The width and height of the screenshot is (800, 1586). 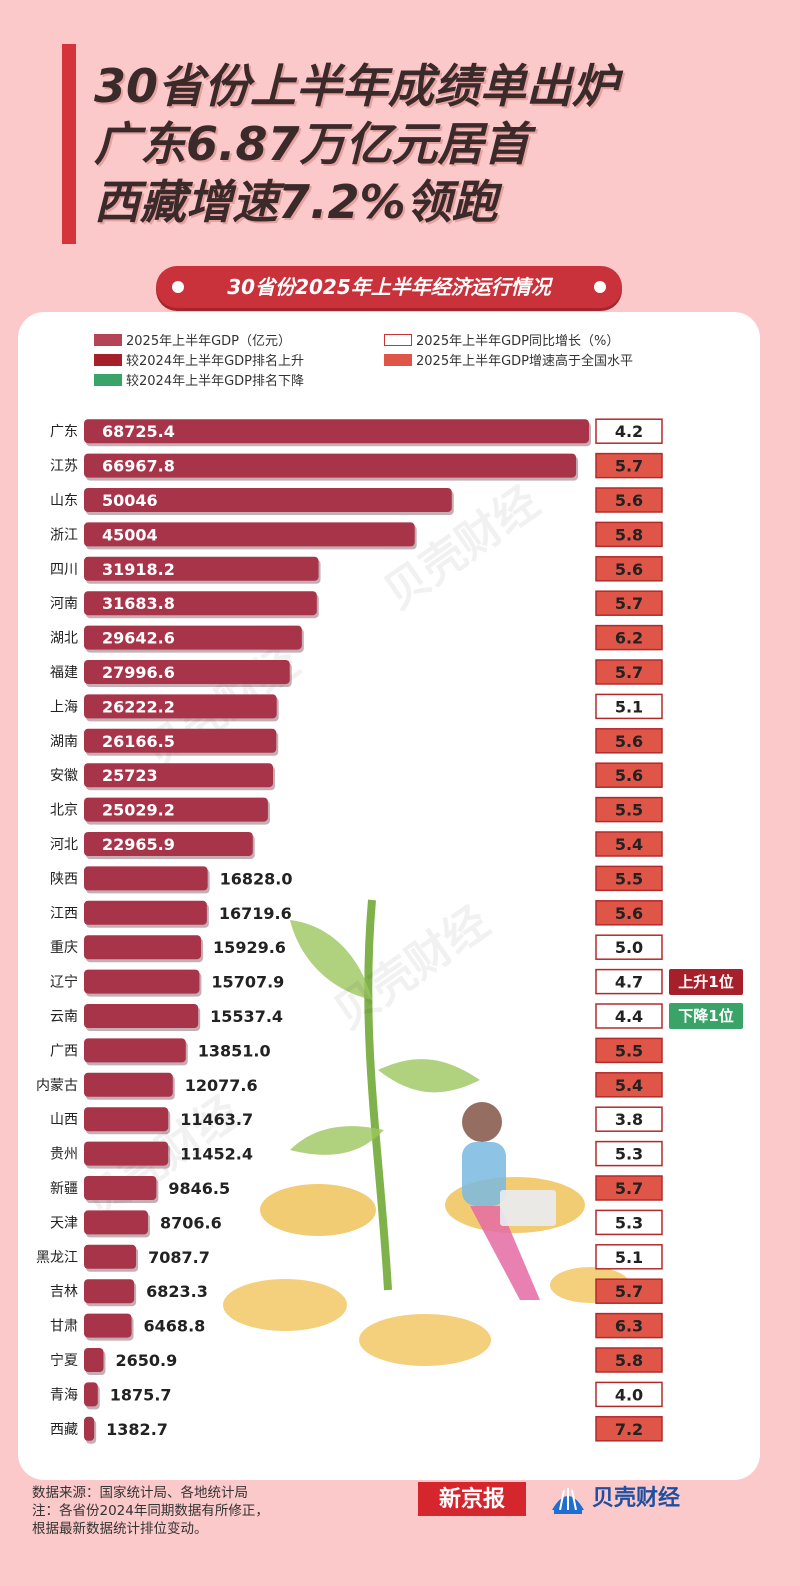 What do you see at coordinates (356, 776) in the screenshot?
I see `chart-row: 安徽 25723 5.6` at bounding box center [356, 776].